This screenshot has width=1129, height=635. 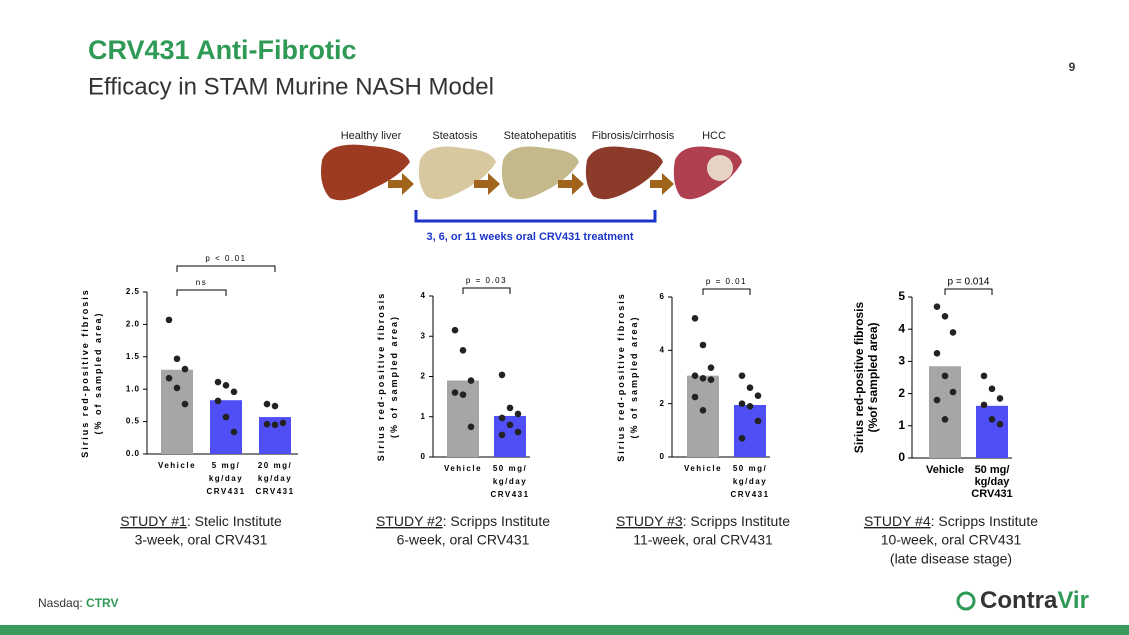 What do you see at coordinates (897, 521) in the screenshot?
I see `study-label: STUDY #4` at bounding box center [897, 521].